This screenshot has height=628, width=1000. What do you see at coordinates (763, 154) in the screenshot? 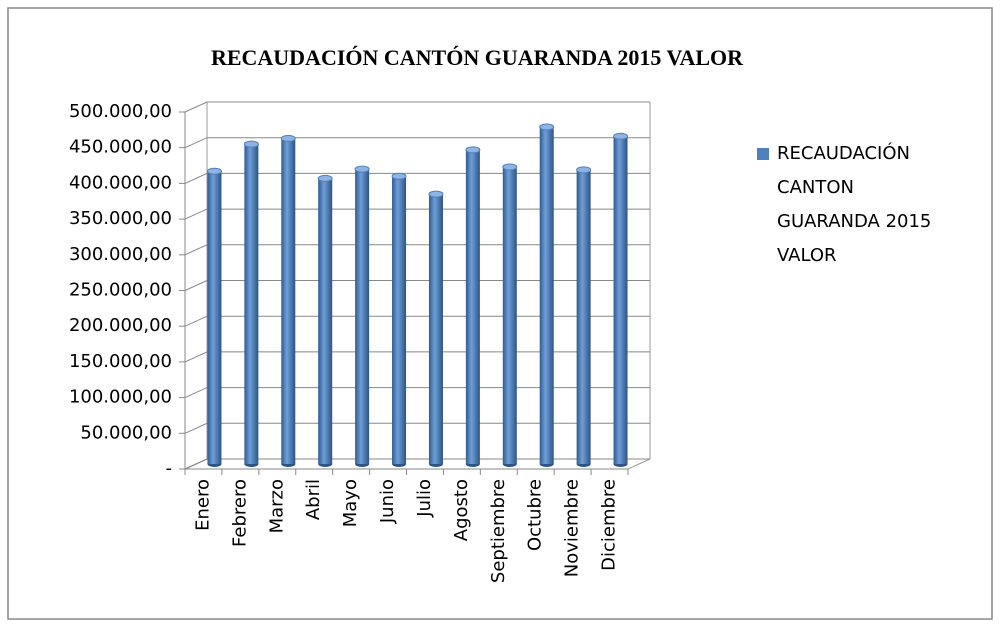
I see `legend-swatch` at bounding box center [763, 154].